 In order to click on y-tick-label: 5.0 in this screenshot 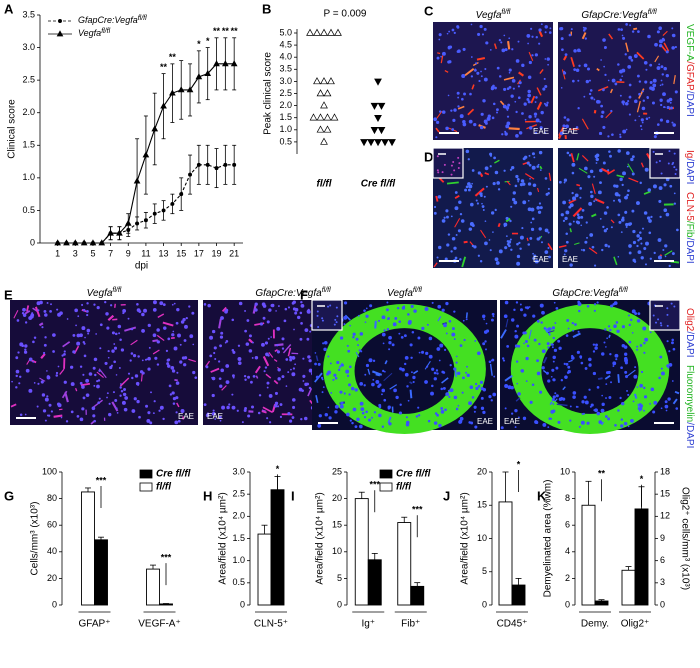, I will do `click(285, 32)`.